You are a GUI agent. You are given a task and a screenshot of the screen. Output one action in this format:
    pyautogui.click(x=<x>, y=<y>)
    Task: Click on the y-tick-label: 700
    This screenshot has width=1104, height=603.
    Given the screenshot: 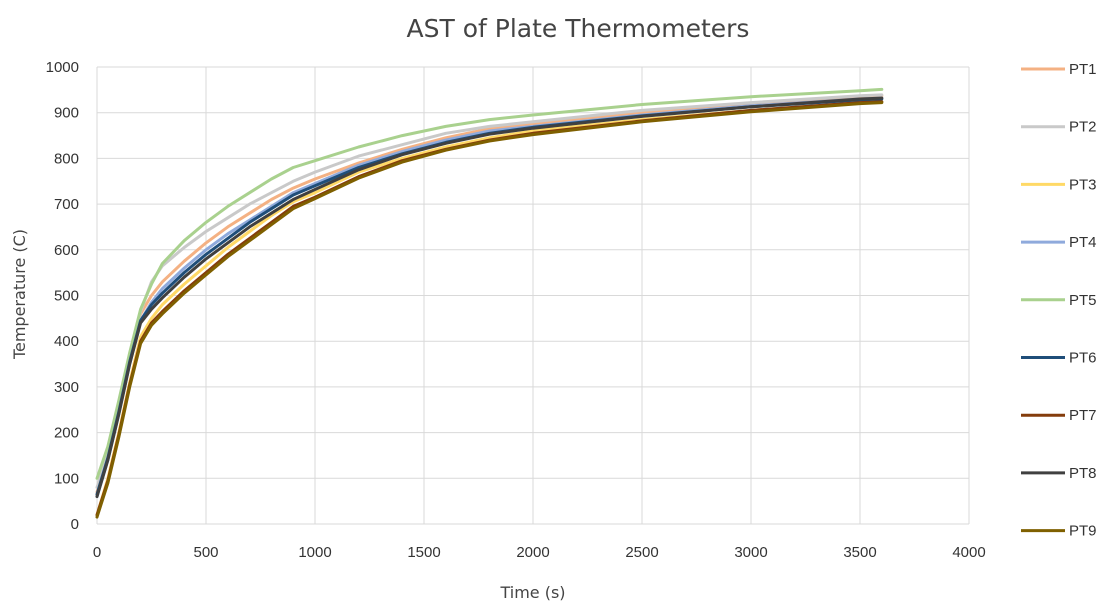 What is the action you would take?
    pyautogui.click(x=66, y=204)
    